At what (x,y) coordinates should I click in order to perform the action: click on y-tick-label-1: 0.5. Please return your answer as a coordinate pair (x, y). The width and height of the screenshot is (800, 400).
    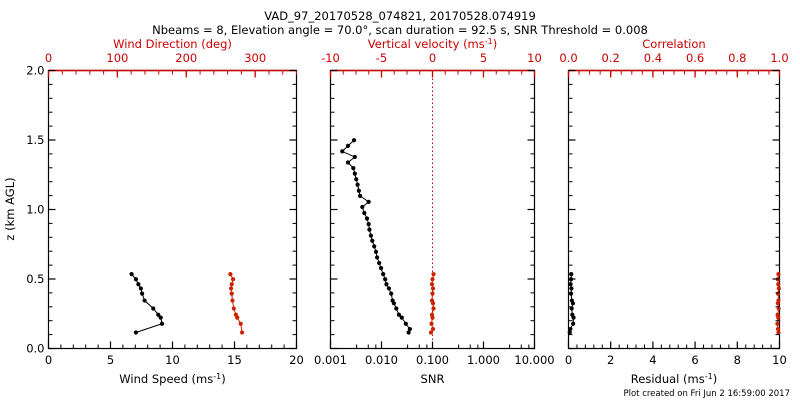
    Looking at the image, I should click on (35, 279).